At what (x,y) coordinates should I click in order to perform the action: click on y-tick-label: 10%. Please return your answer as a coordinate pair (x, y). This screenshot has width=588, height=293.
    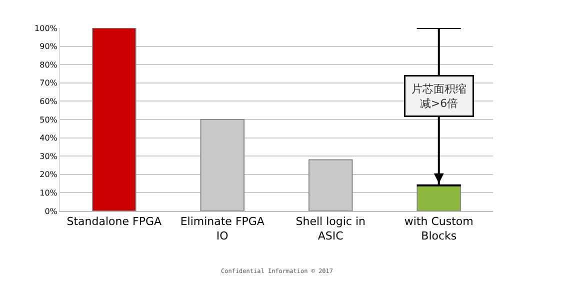
    Looking at the image, I should click on (49, 193).